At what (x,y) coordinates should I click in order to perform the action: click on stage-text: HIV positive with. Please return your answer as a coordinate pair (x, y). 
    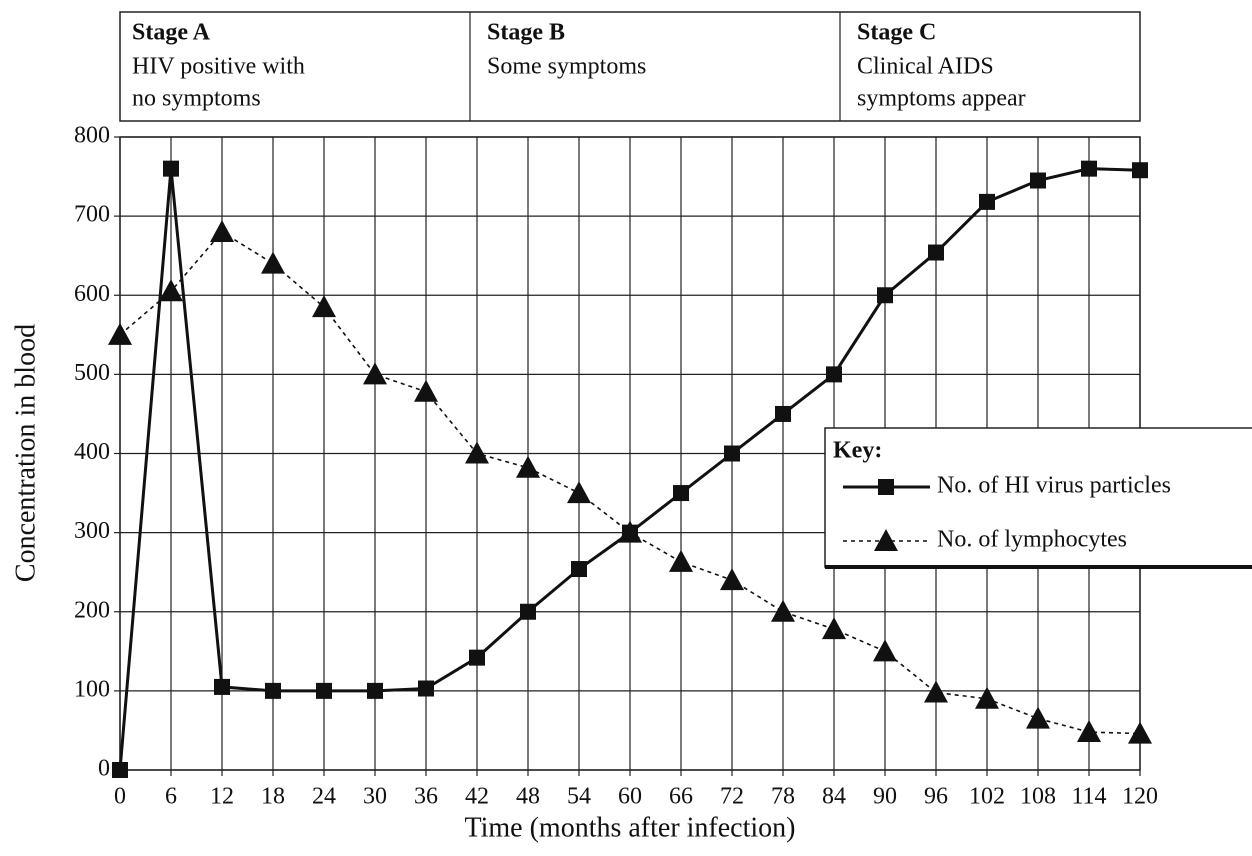
    Looking at the image, I should click on (218, 67).